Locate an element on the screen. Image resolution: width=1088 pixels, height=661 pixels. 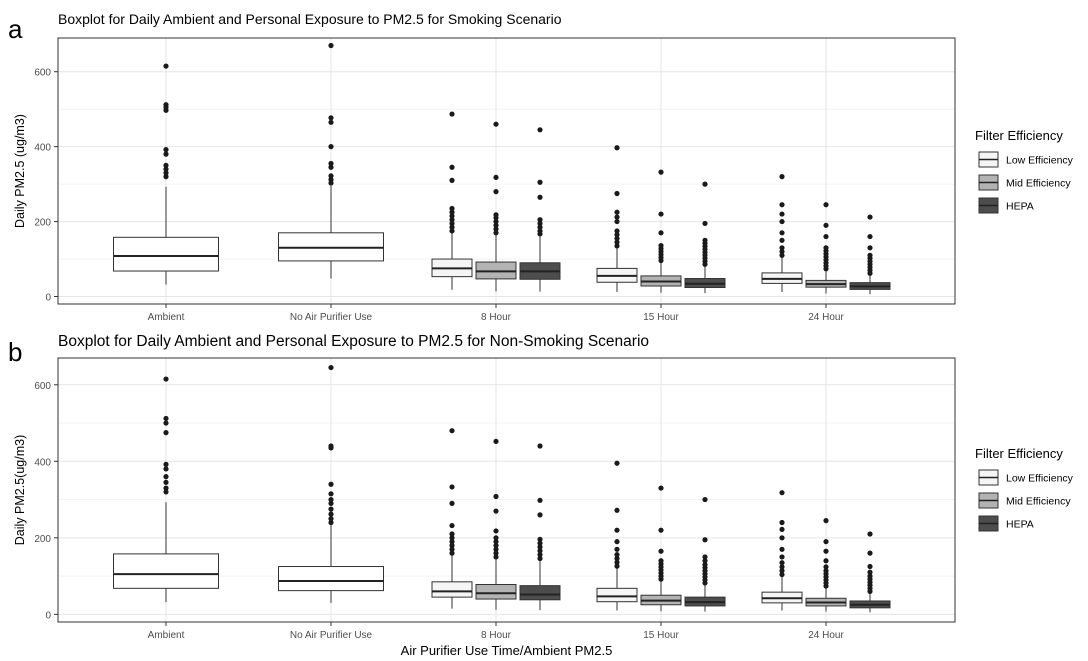
legend-label: HEPA is located at coordinates (1020, 207).